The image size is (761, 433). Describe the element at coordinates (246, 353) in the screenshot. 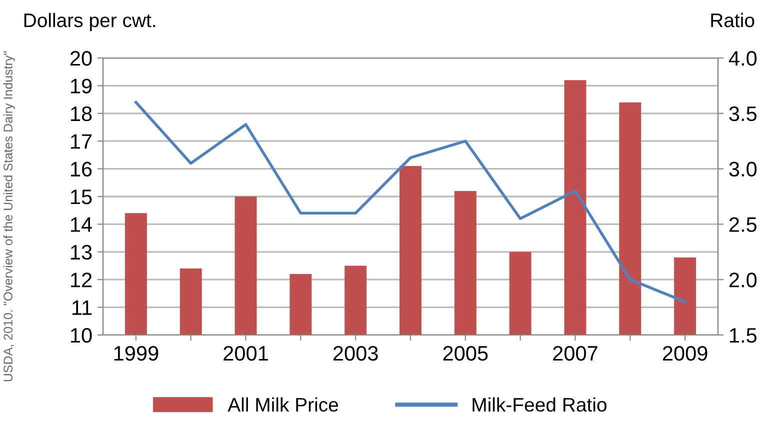

I see `x-tick-label: 2001` at that location.